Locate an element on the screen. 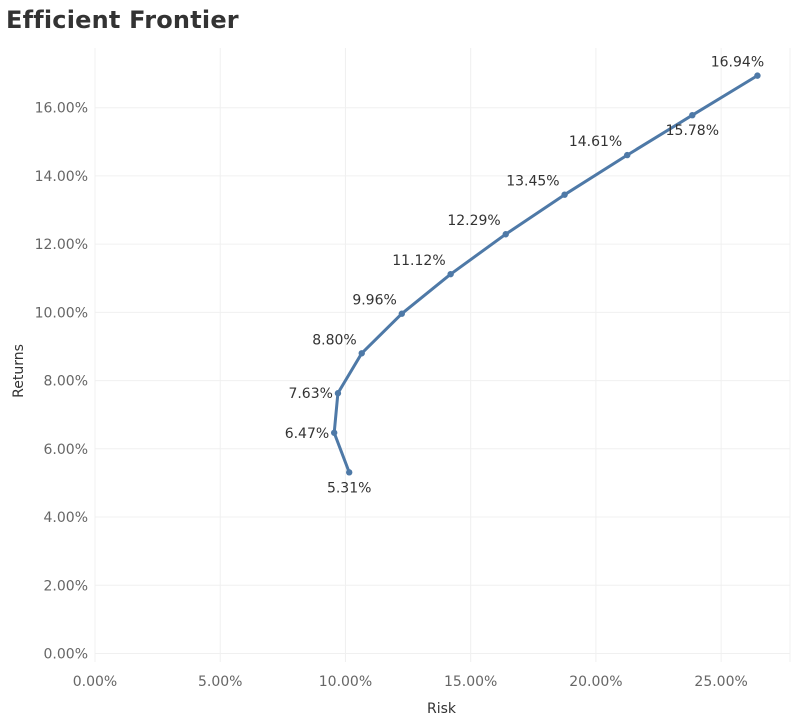 The height and width of the screenshot is (726, 791). data-label: 5.31% is located at coordinates (349, 488).